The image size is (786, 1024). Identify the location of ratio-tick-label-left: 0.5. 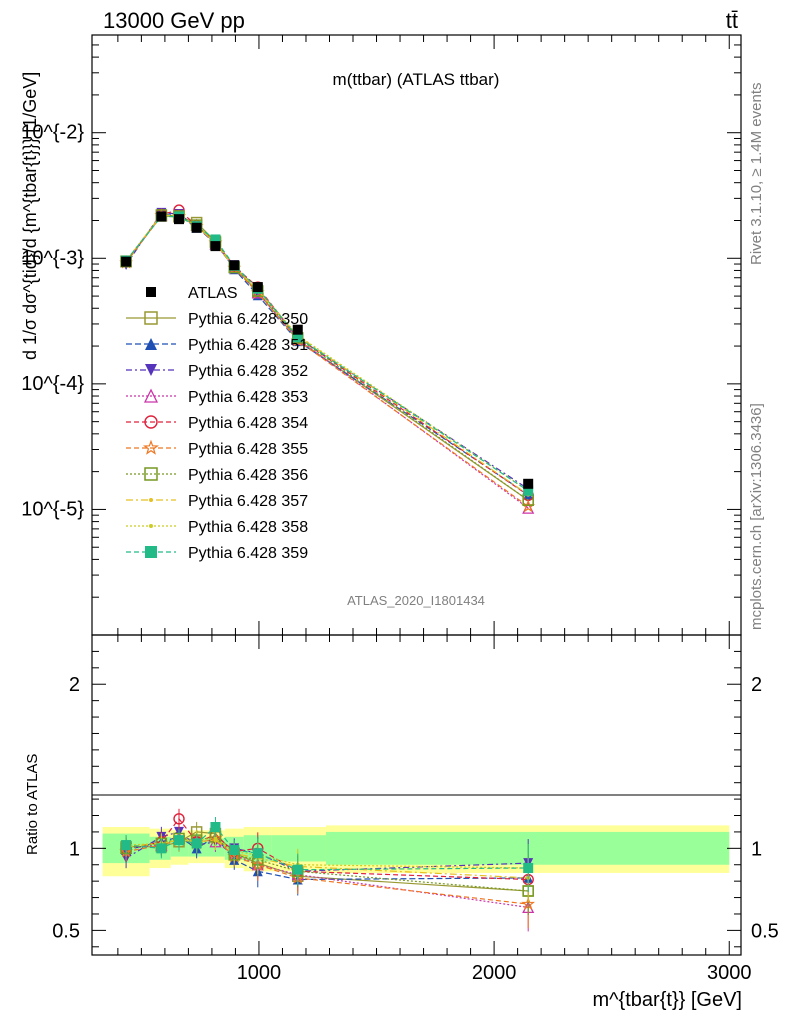
(66, 931).